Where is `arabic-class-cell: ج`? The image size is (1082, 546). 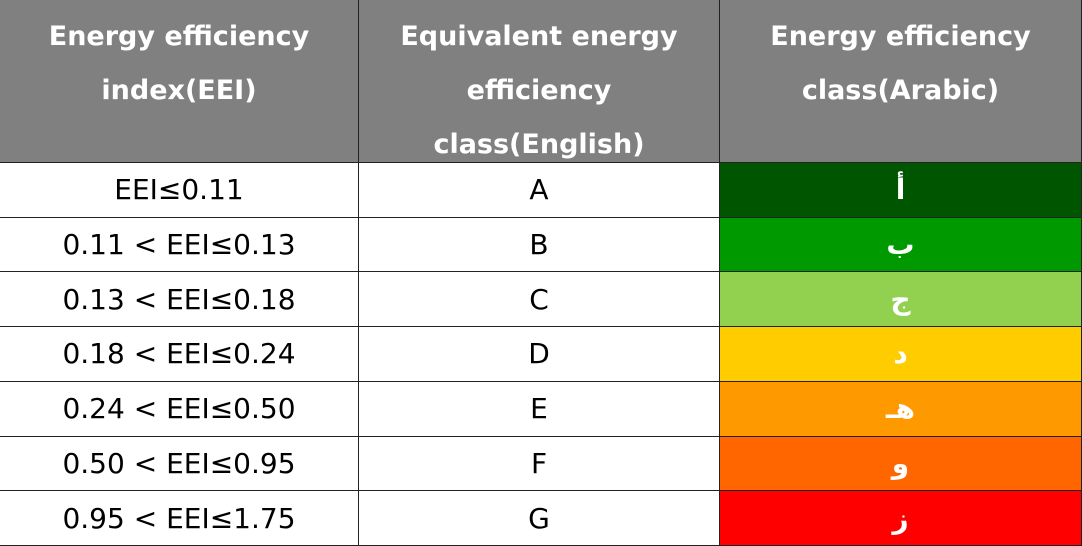 arabic-class-cell: ج is located at coordinates (901, 300).